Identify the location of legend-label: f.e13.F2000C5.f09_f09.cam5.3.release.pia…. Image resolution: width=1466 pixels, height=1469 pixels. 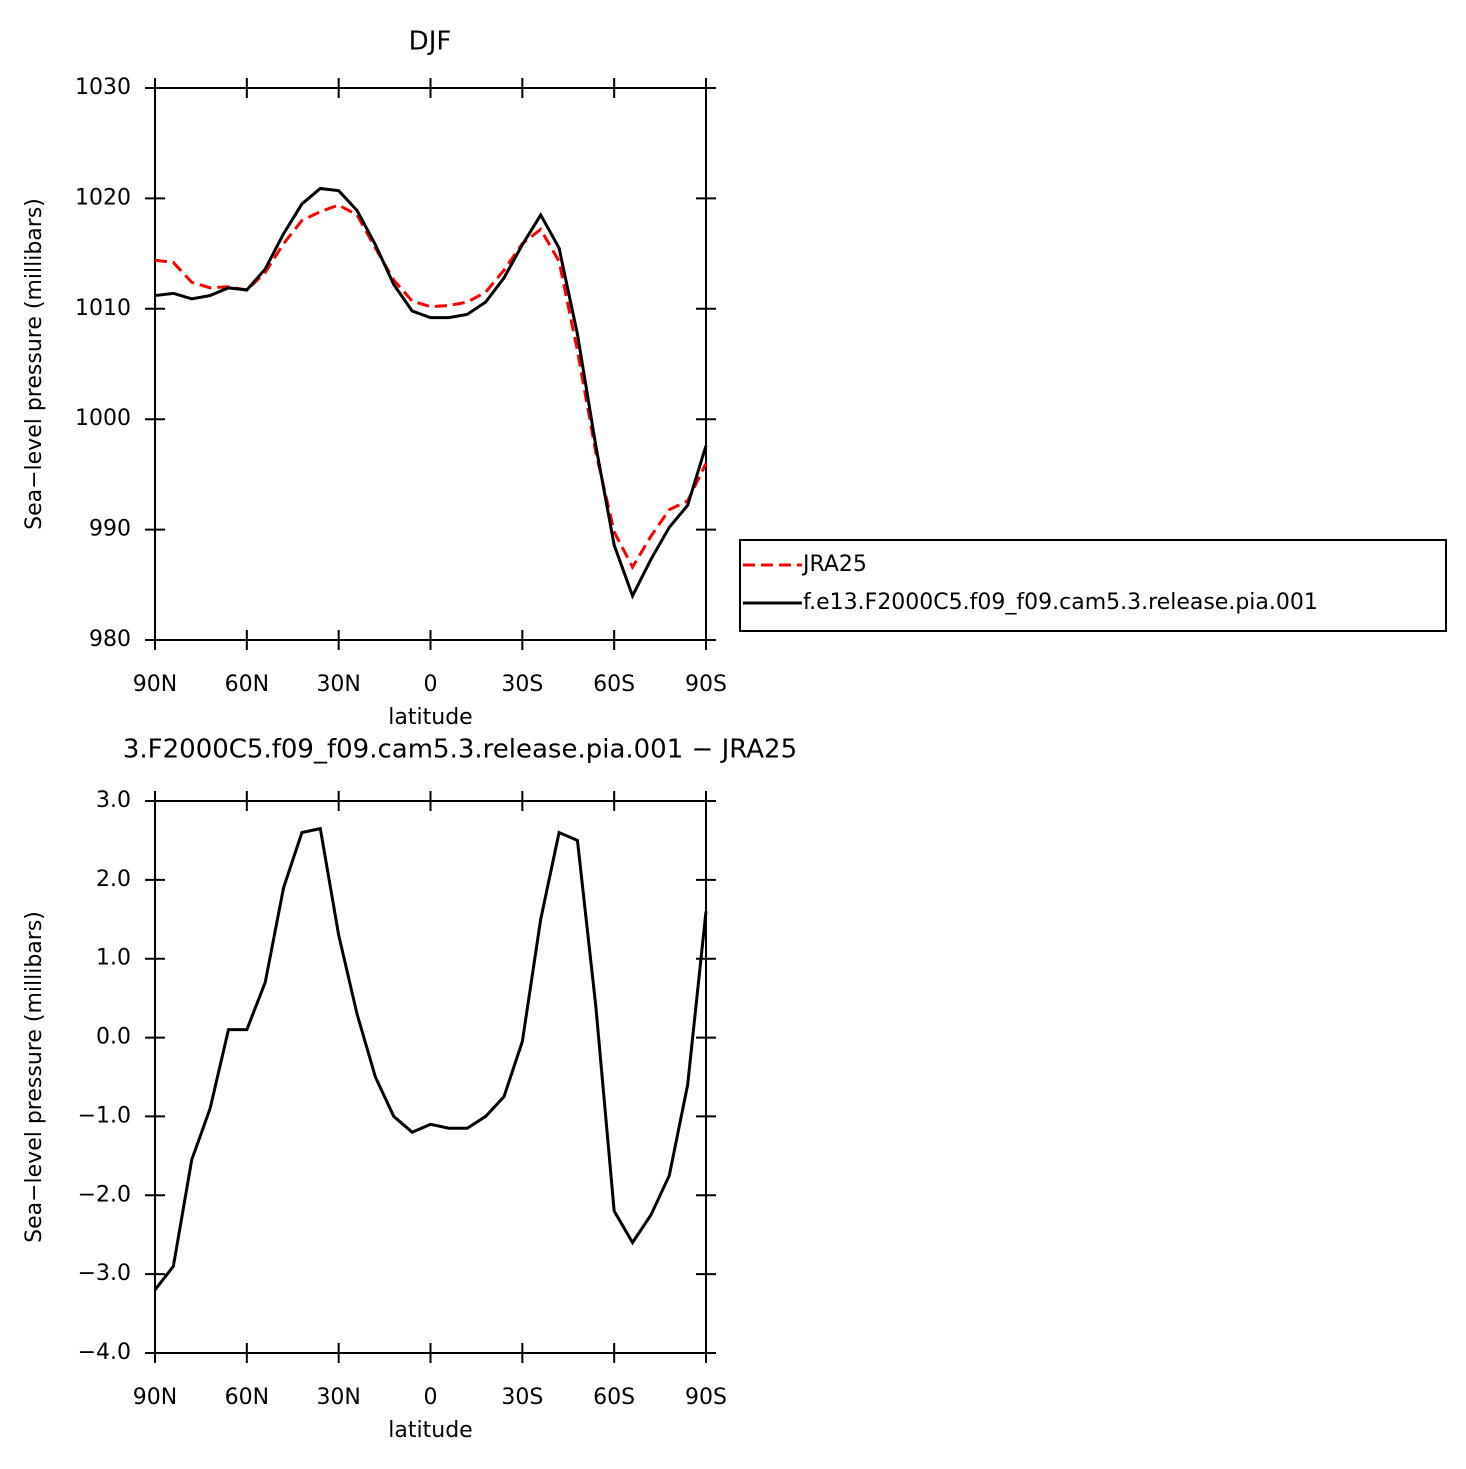
(1060, 602).